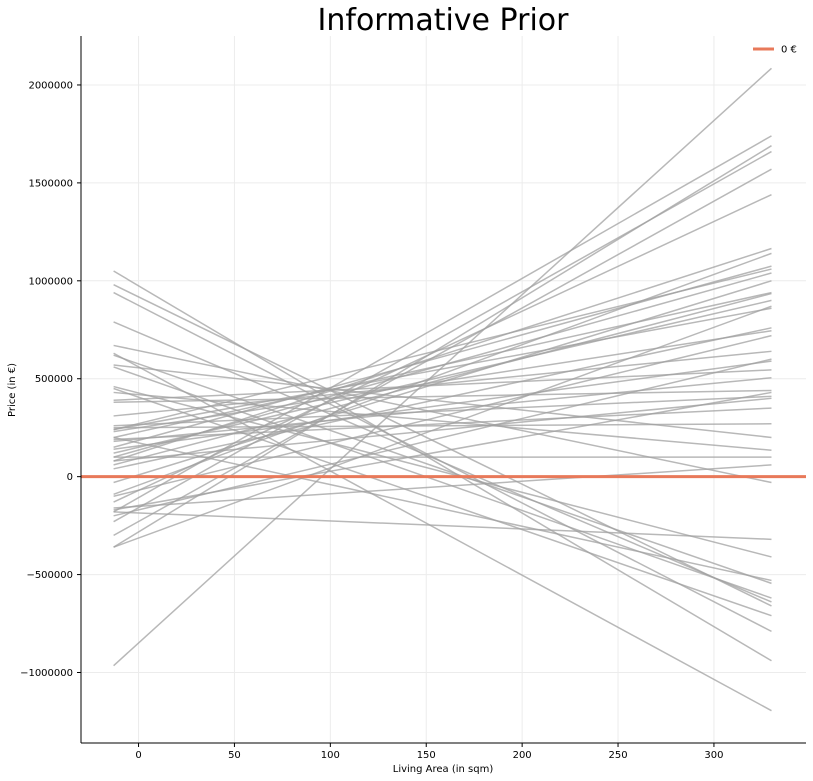 Image resolution: width=813 pixels, height=781 pixels. What do you see at coordinates (713, 755) in the screenshot?
I see `x-tick-label-6: 300` at bounding box center [713, 755].